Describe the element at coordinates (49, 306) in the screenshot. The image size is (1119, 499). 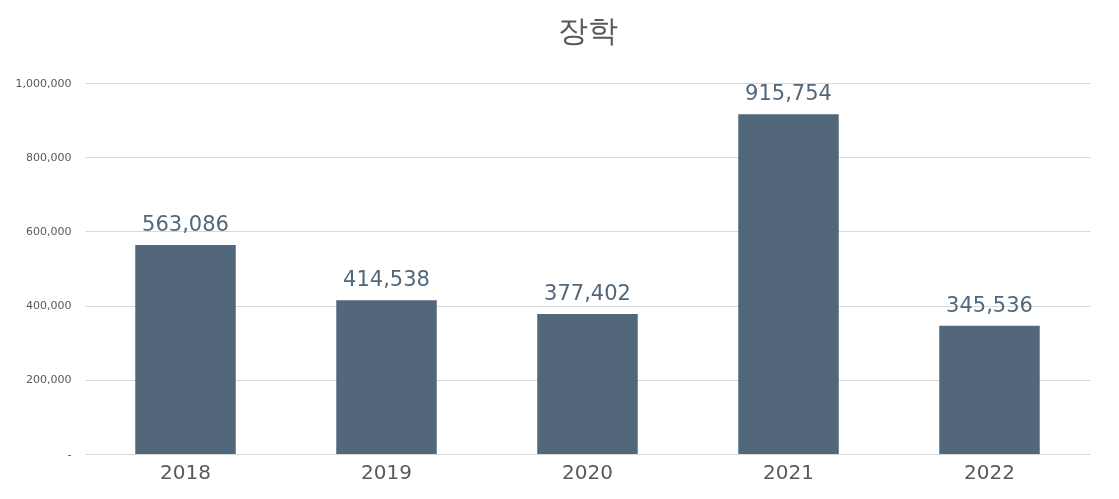
I see `y-tick-label: 400,000` at that location.